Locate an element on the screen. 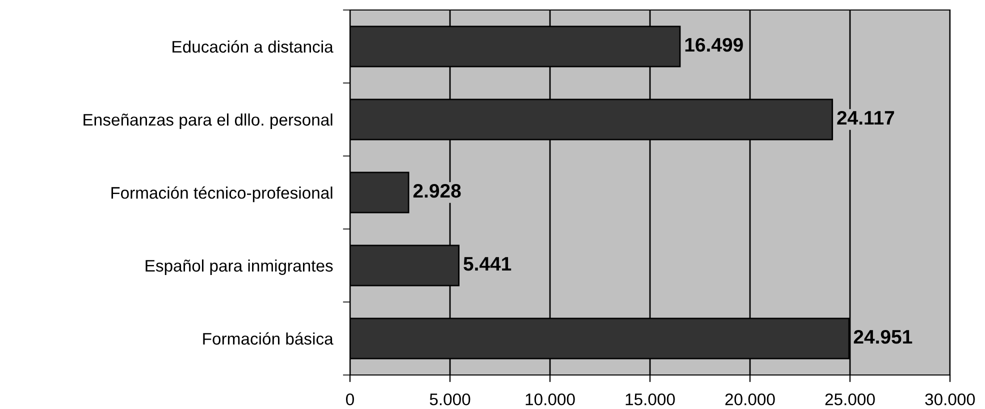 The image size is (985, 409). y-tick-label: Español para inmigrantes is located at coordinates (239, 267).